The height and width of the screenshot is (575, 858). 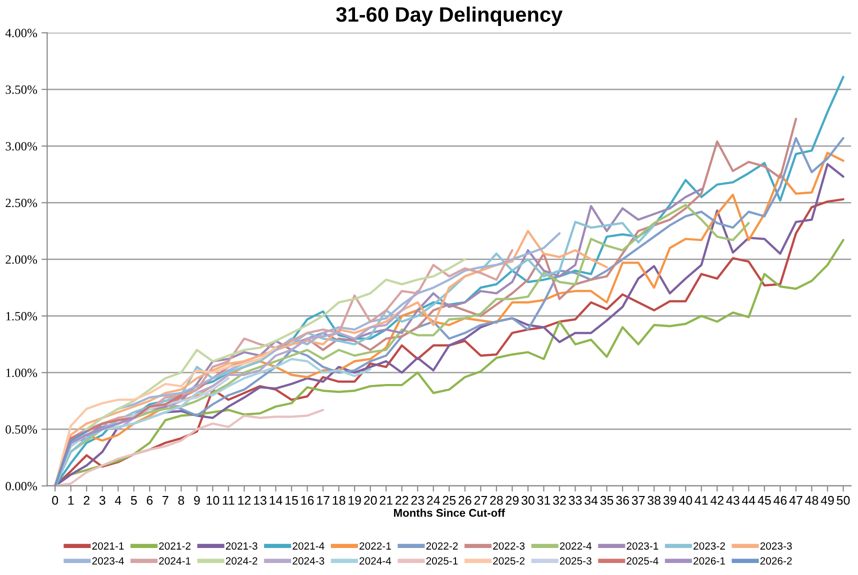 What do you see at coordinates (175, 561) in the screenshot?
I see `legend-label: 2024-1` at bounding box center [175, 561].